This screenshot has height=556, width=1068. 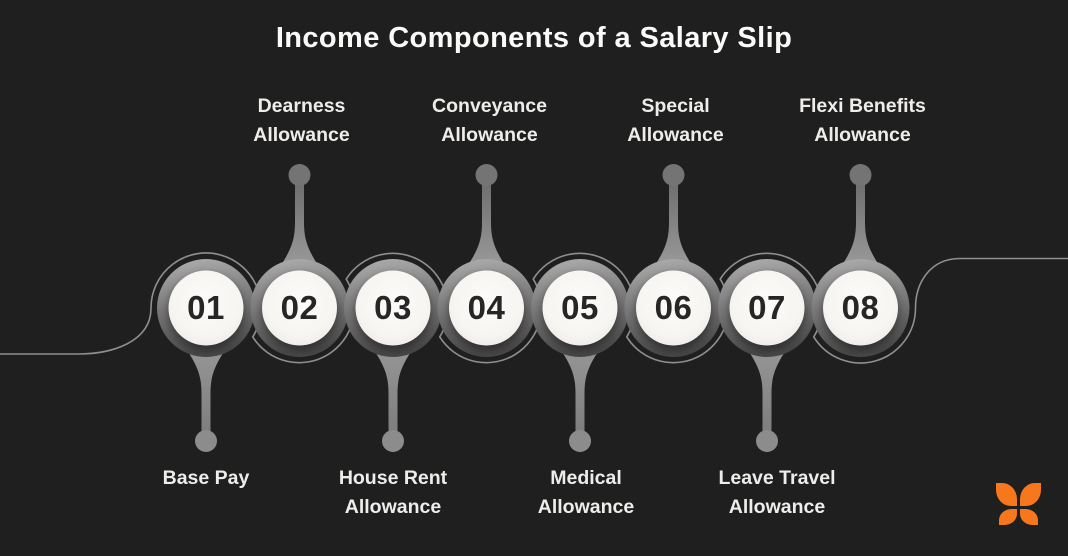 What do you see at coordinates (301, 106) in the screenshot?
I see `step-label-line: Dearness` at bounding box center [301, 106].